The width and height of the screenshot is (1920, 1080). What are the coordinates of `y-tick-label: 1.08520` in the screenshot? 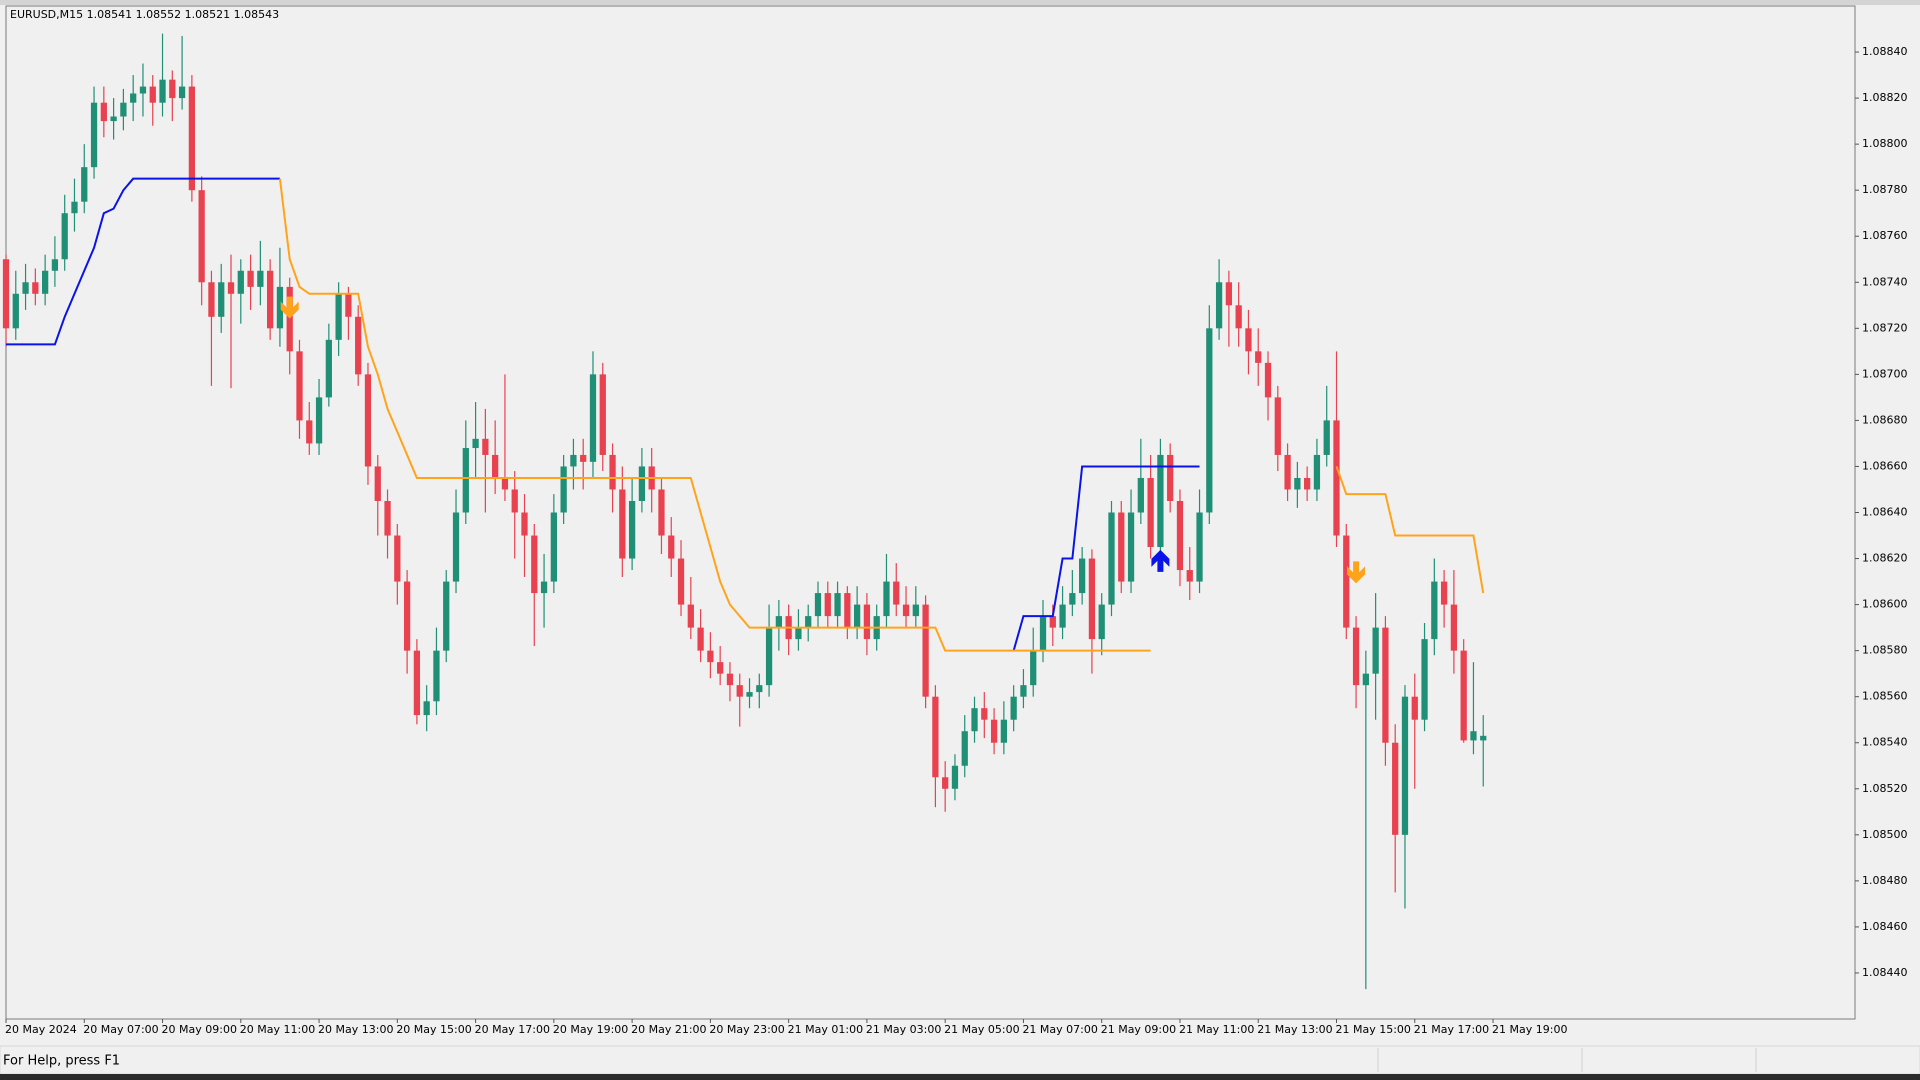 It's located at (1885, 788).